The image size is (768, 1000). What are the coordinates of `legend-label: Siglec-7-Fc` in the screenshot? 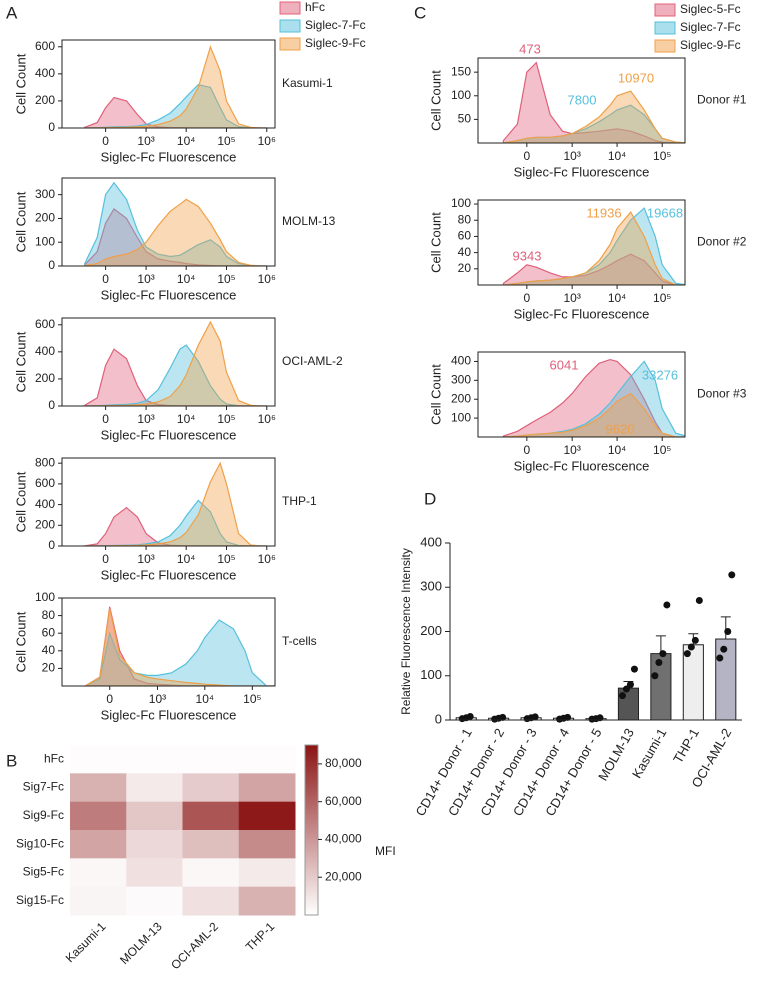 It's located at (710, 27).